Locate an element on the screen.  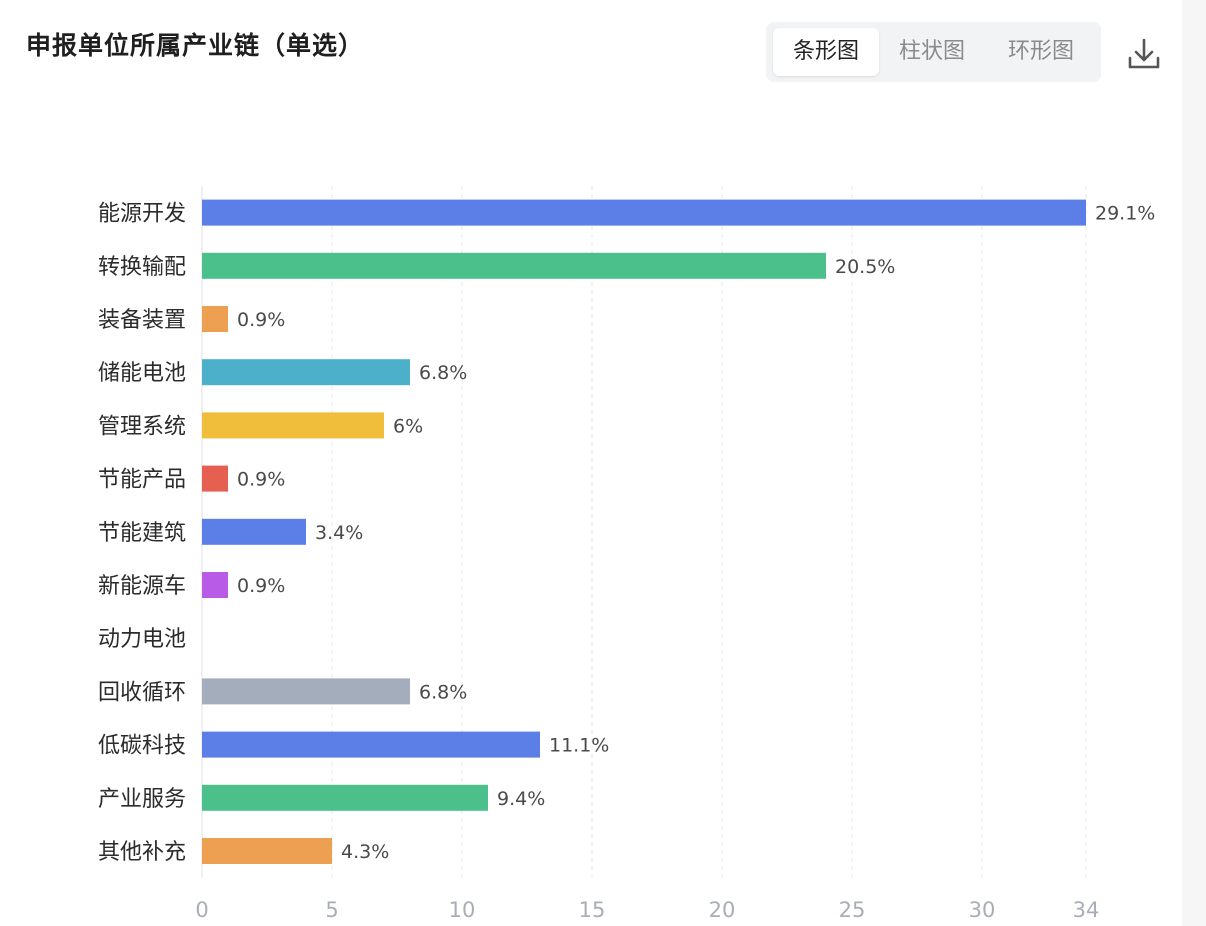
category-label: 管理系统 is located at coordinates (142, 426).